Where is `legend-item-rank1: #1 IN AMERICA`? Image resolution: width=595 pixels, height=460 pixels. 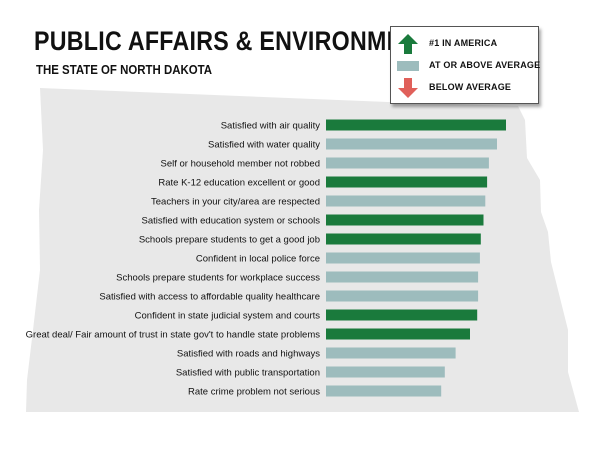 legend-item-rank1: #1 IN AMERICA is located at coordinates (467, 44).